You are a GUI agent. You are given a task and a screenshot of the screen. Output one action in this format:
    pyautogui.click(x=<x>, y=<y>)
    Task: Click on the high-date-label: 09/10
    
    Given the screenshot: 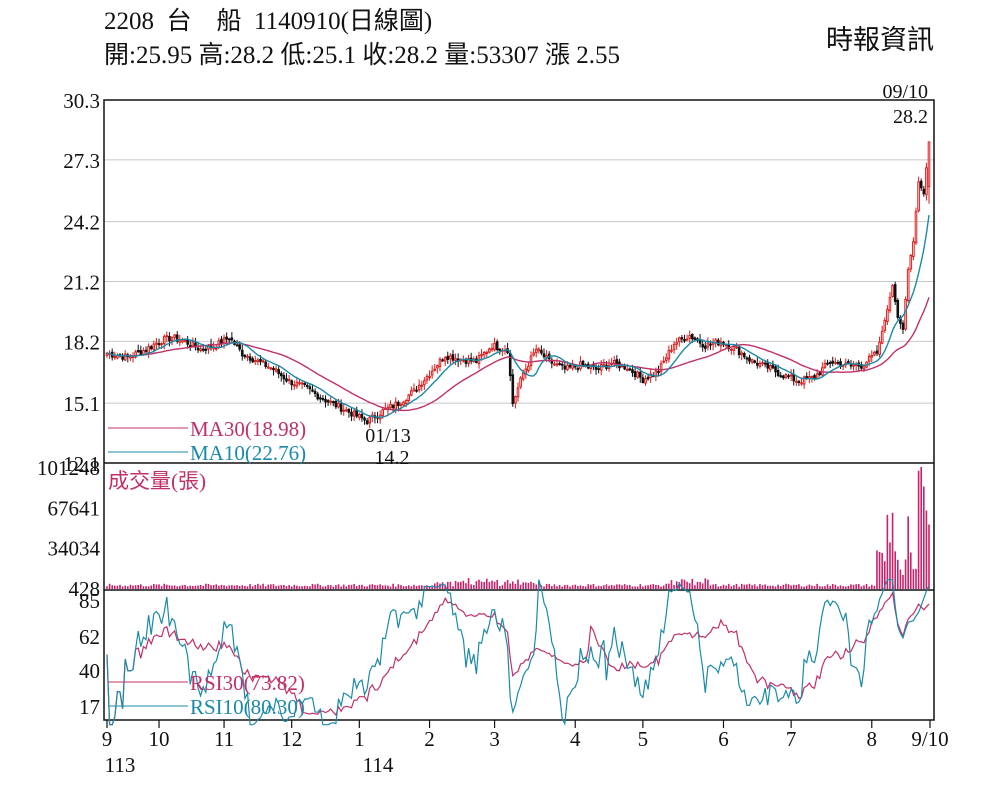 What is the action you would take?
    pyautogui.click(x=905, y=92)
    